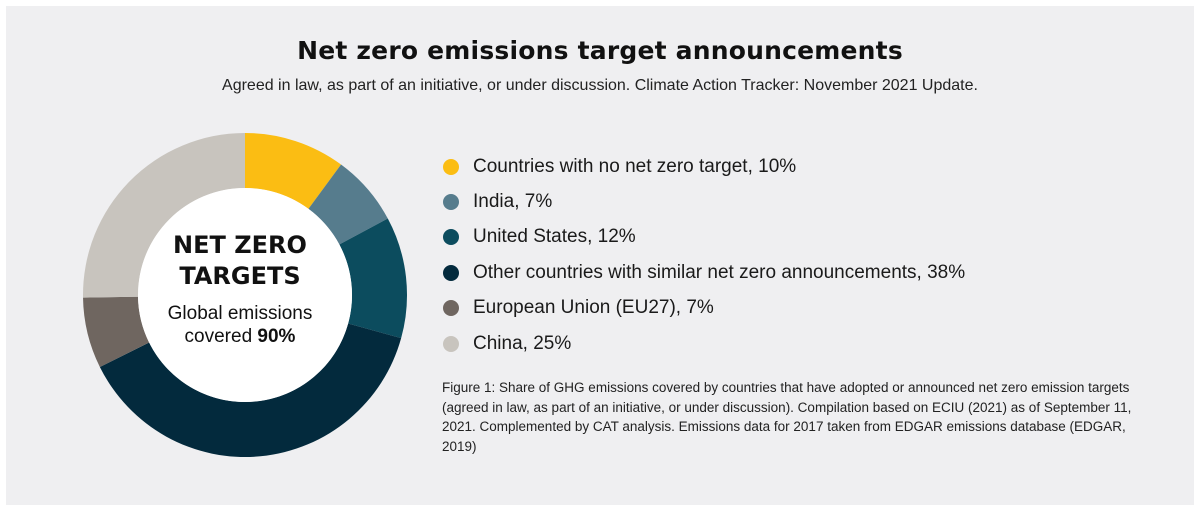 The image size is (1200, 511). I want to click on legend-item: India, 7%, so click(704, 201).